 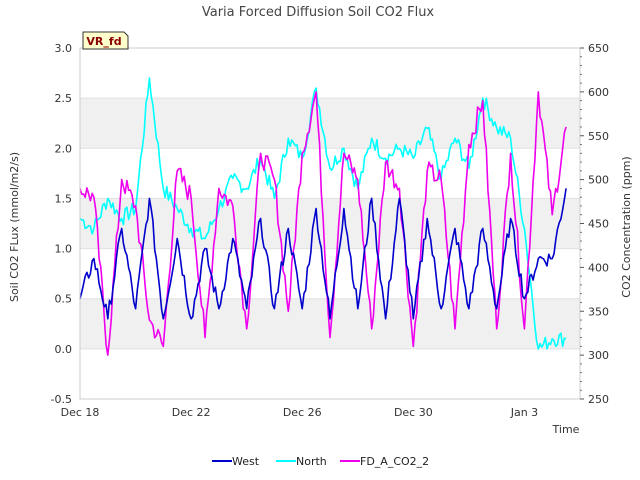 What do you see at coordinates (598, 48) in the screenshot?
I see `y-tick-right-label: 650` at bounding box center [598, 48].